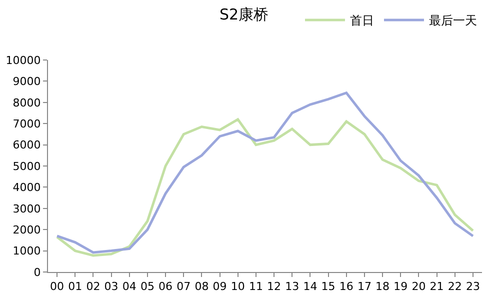  What do you see at coordinates (274, 287) in the screenshot?
I see `x-tick-label: 12` at bounding box center [274, 287].